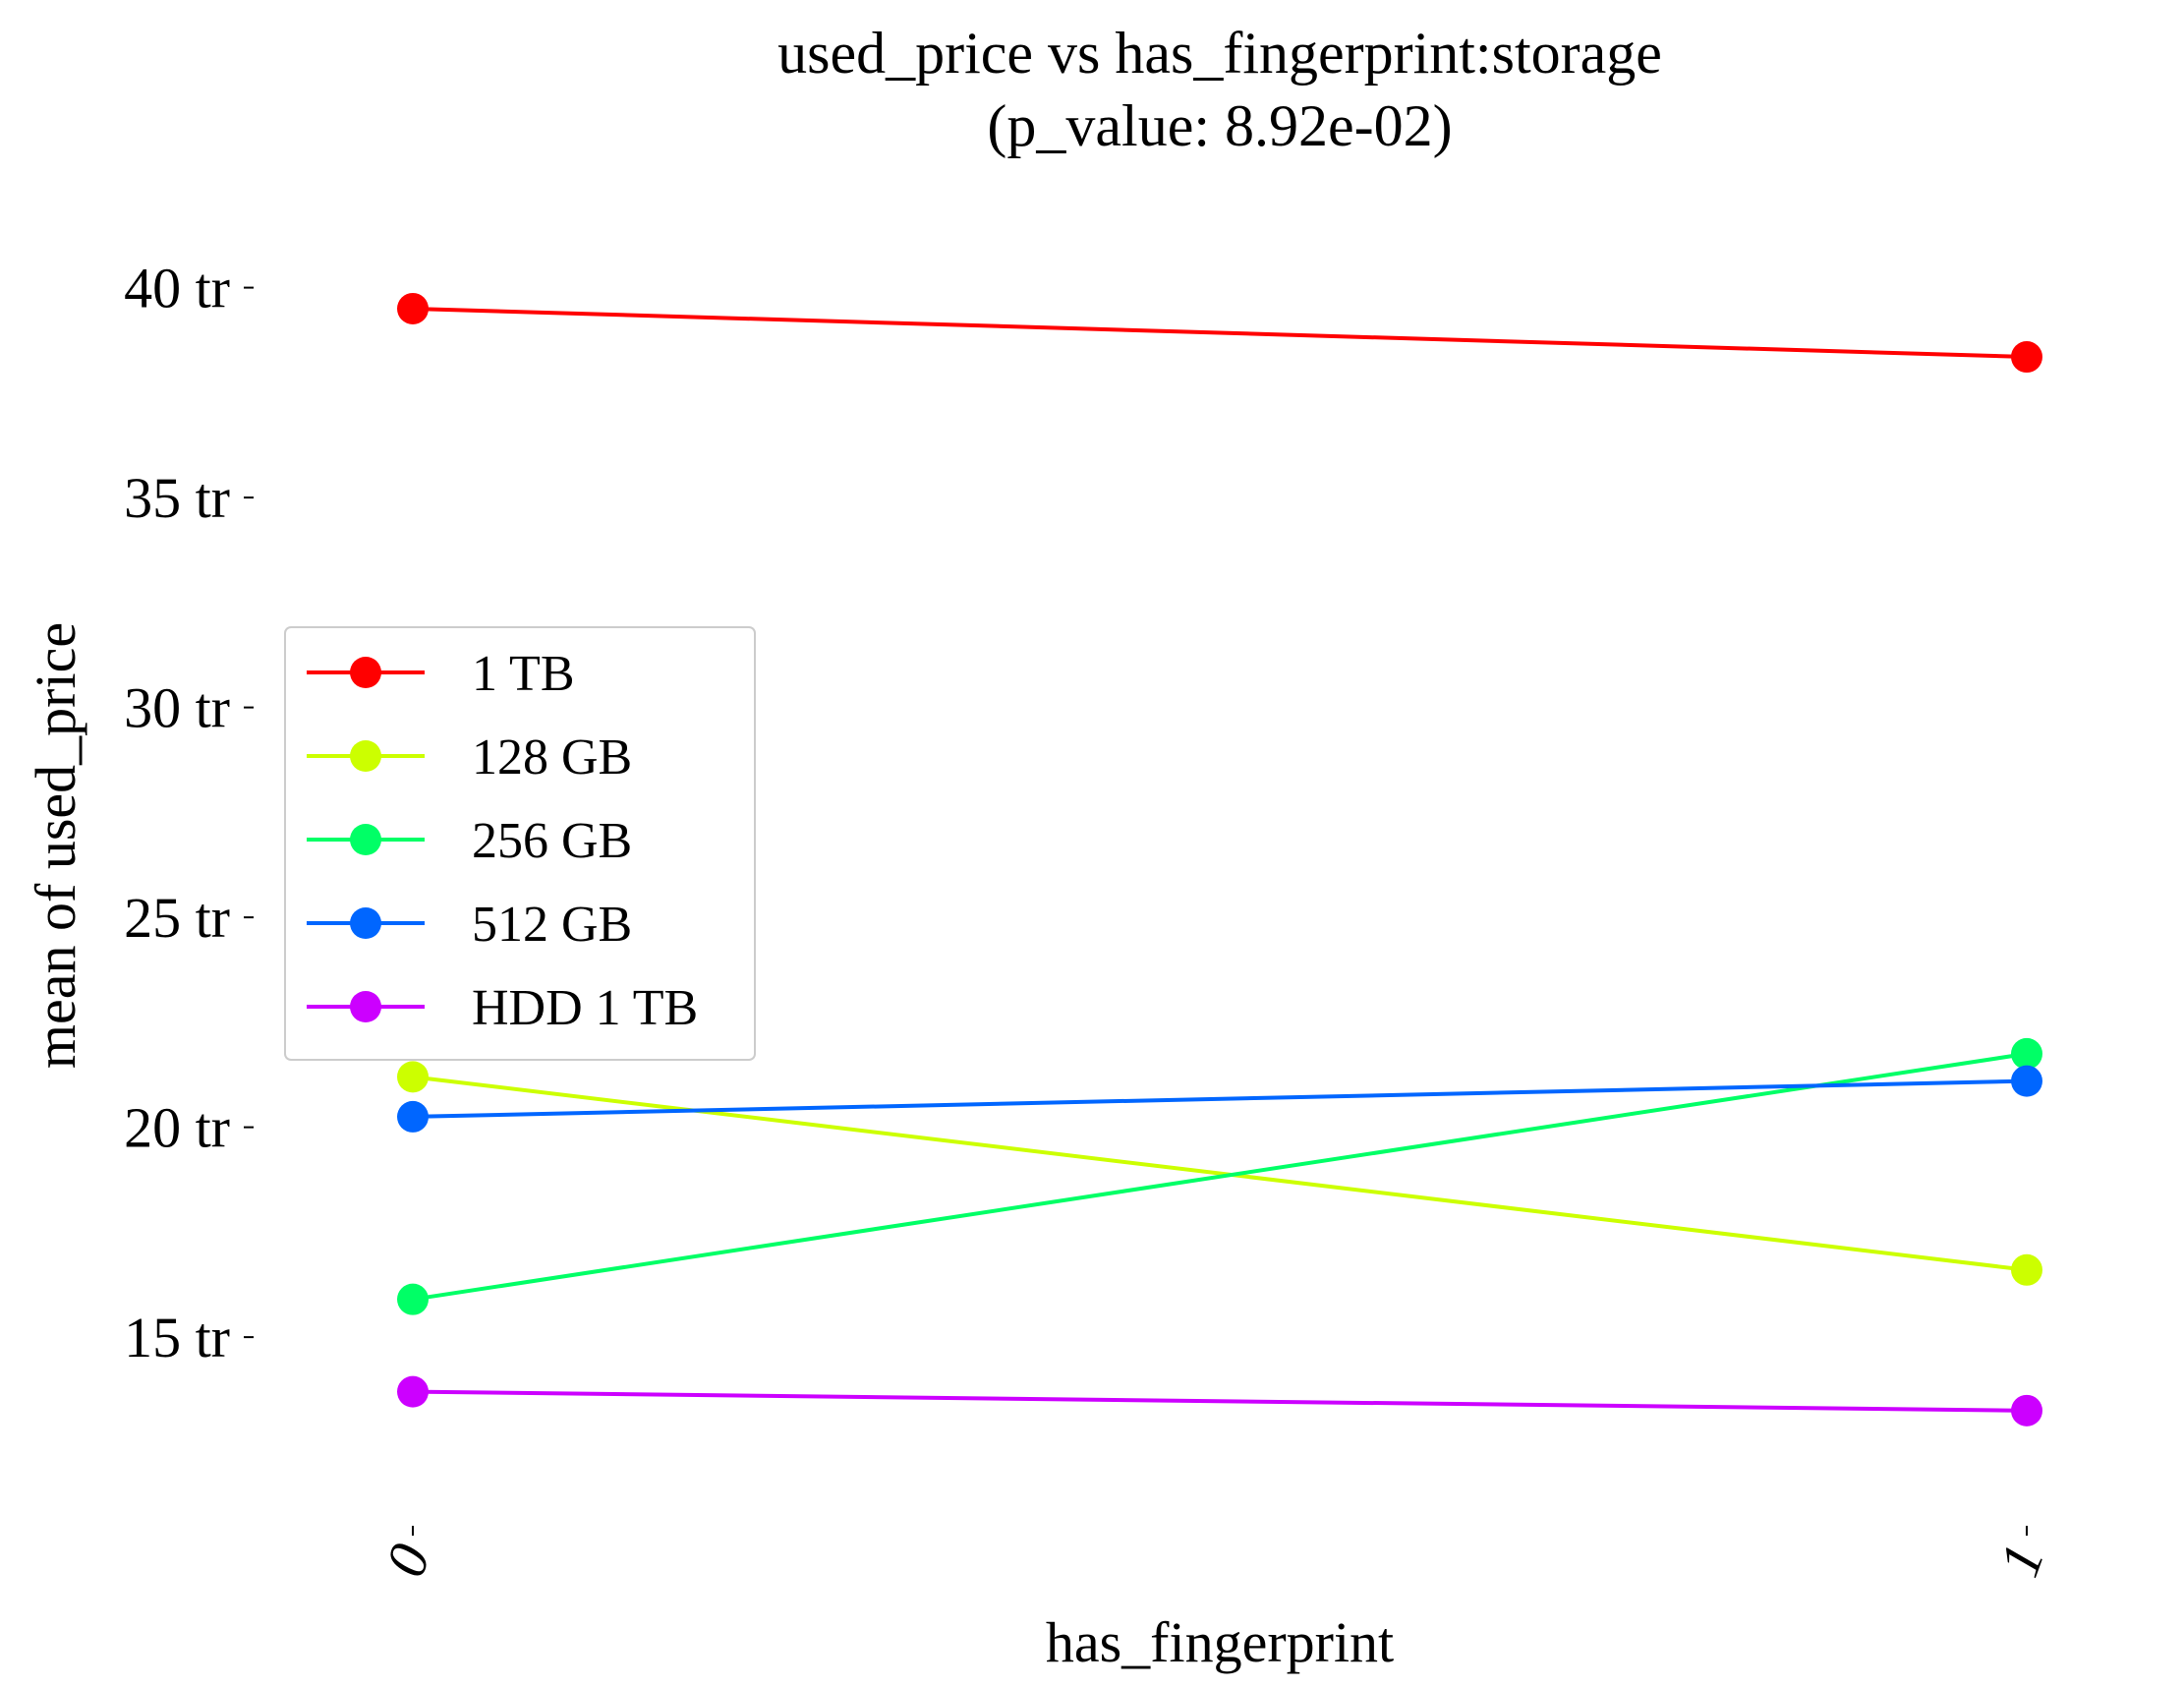 Image resolution: width=2184 pixels, height=1688 pixels. What do you see at coordinates (469, 757) in the screenshot?
I see `legend-item: 128 GB` at bounding box center [469, 757].